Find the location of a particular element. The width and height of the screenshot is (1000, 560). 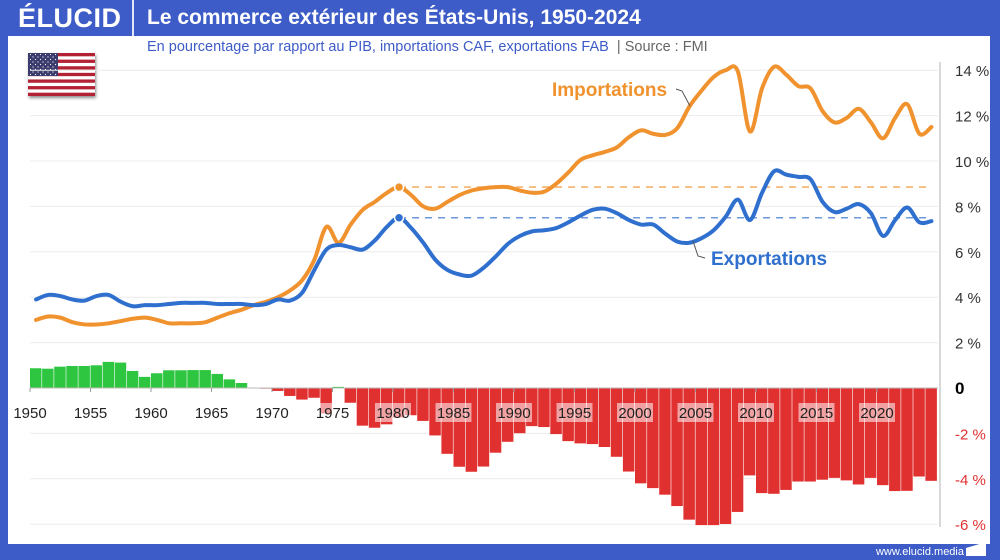

x-tick-label: 1965 is located at coordinates (211, 413).